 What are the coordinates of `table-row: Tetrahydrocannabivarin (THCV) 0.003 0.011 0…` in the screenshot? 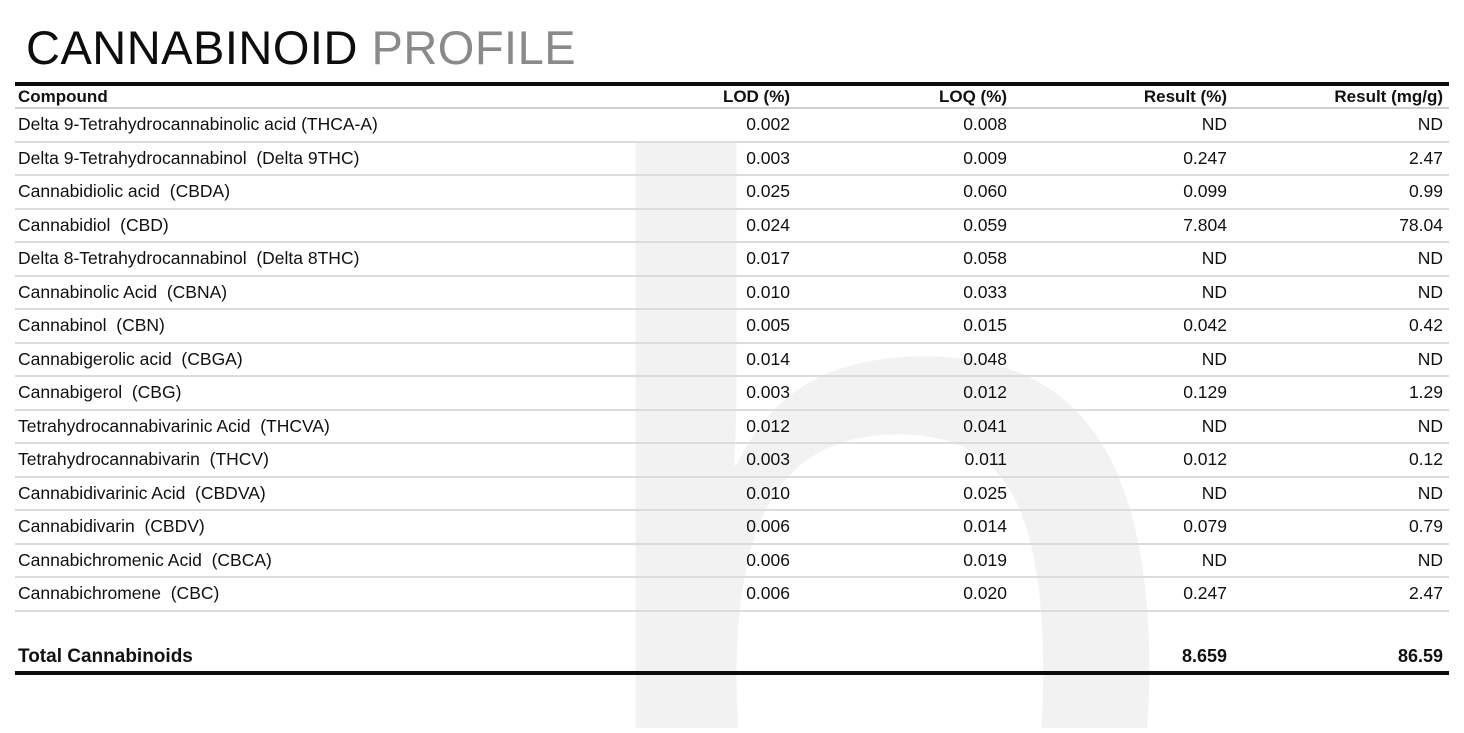 It's located at (732, 461).